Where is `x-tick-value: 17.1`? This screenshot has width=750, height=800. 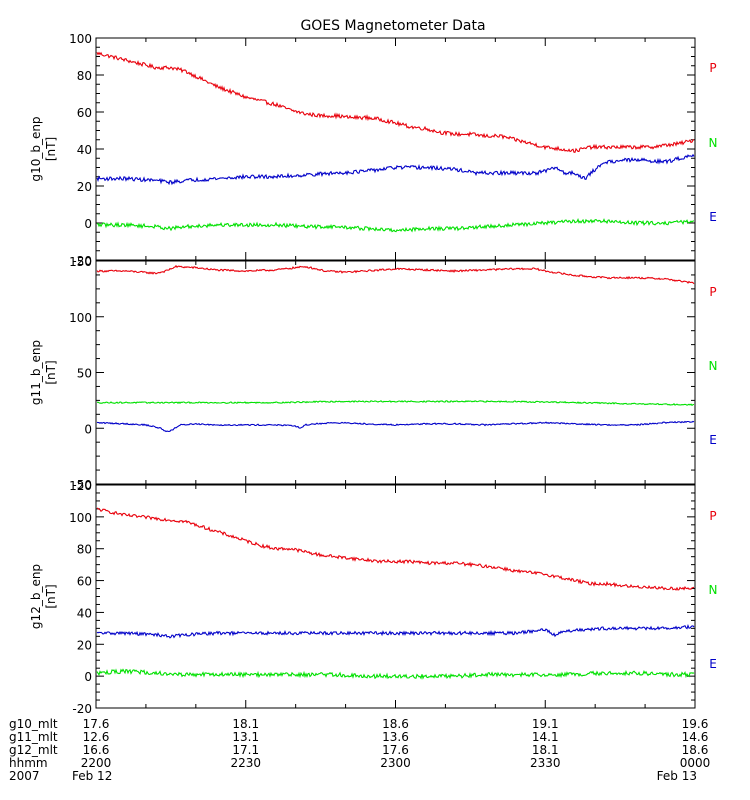 x-tick-value: 17.1 is located at coordinates (245, 750).